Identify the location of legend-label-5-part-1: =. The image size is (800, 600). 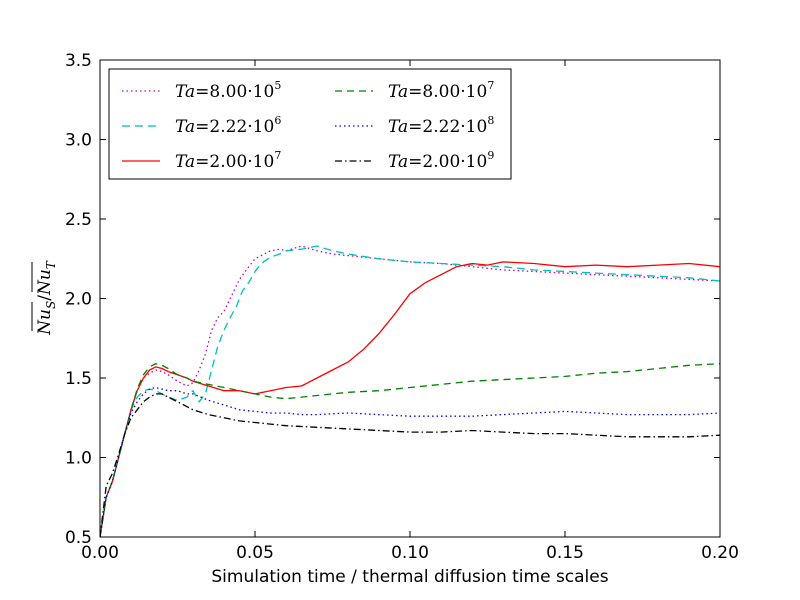
(415, 162).